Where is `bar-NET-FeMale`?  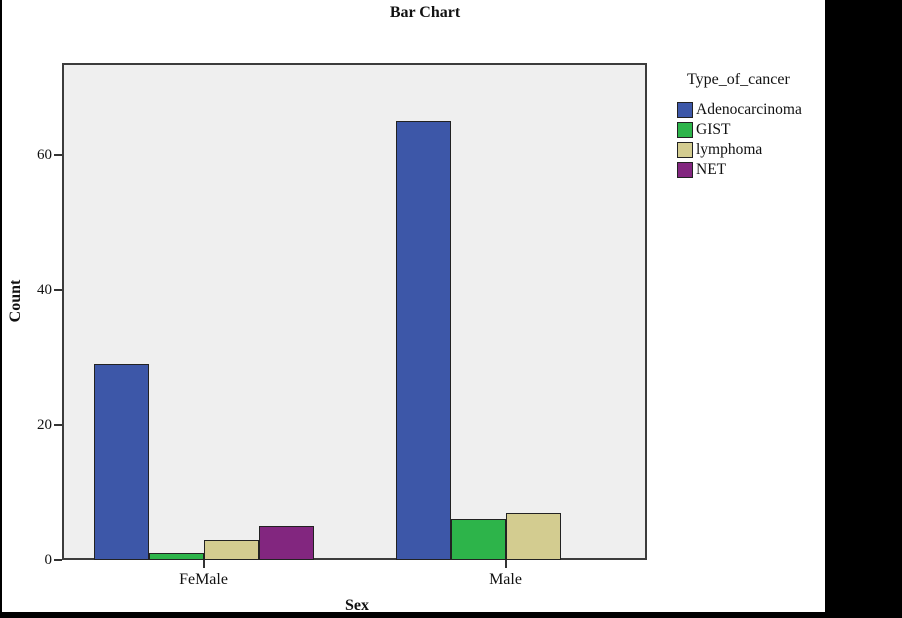
bar-NET-FeMale is located at coordinates (286, 543).